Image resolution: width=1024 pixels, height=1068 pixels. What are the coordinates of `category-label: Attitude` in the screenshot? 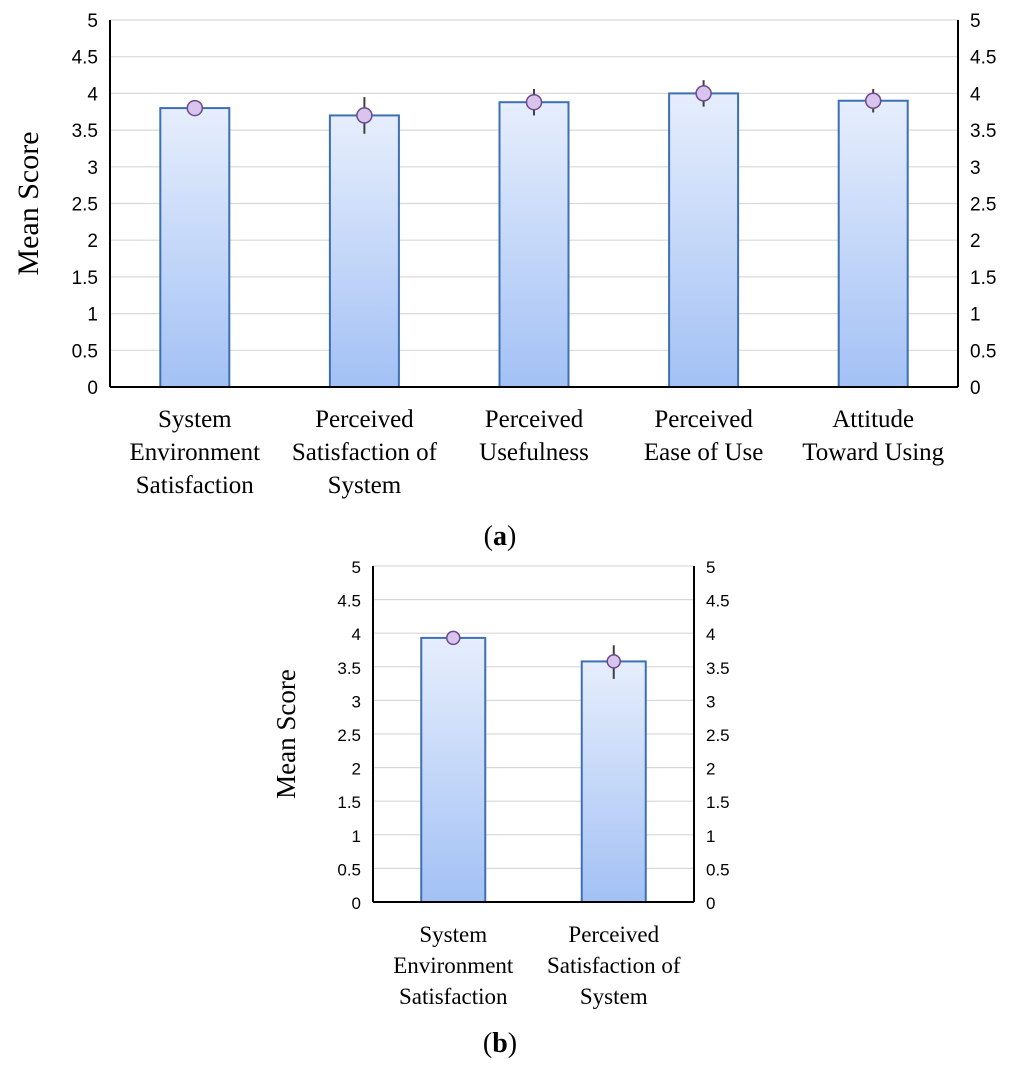 It's located at (873, 419).